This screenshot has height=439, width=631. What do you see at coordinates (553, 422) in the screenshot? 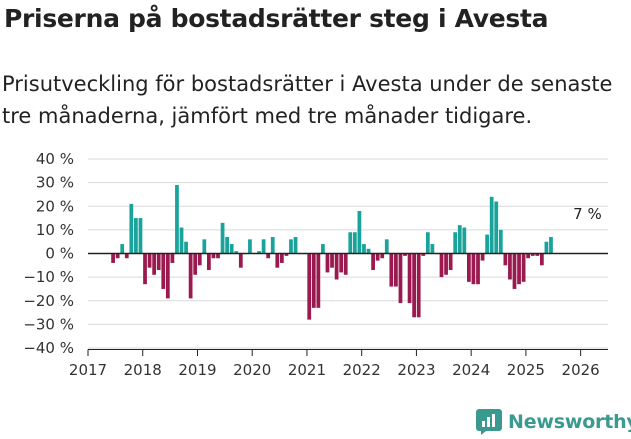
I see `brand-logo: Newsworthy` at bounding box center [553, 422].